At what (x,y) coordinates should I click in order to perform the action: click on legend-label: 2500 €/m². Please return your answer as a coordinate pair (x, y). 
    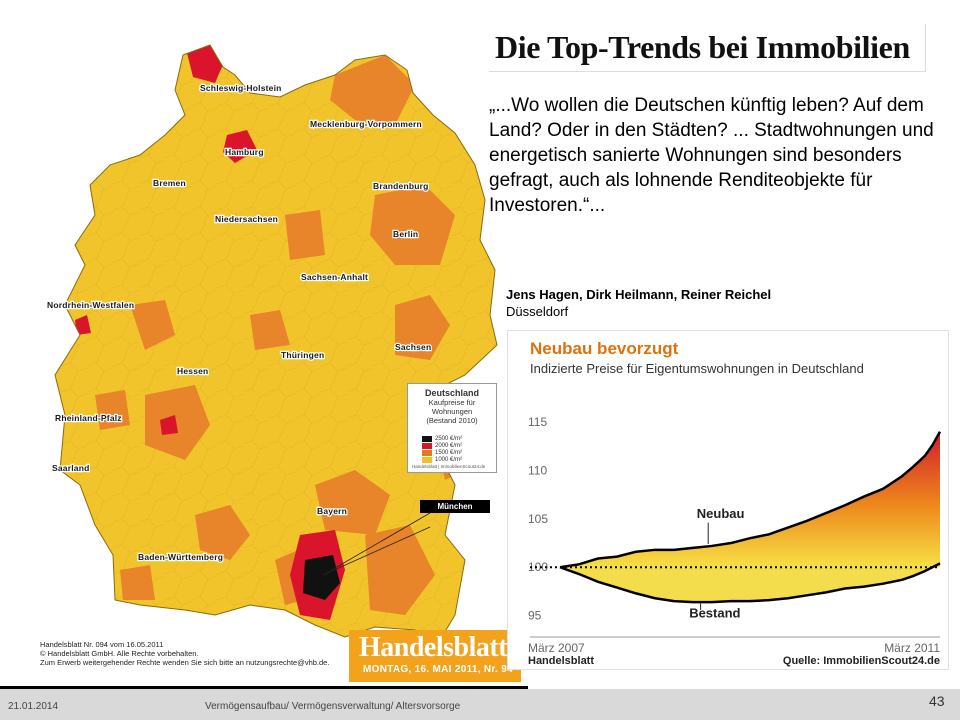
    Looking at the image, I should click on (449, 439).